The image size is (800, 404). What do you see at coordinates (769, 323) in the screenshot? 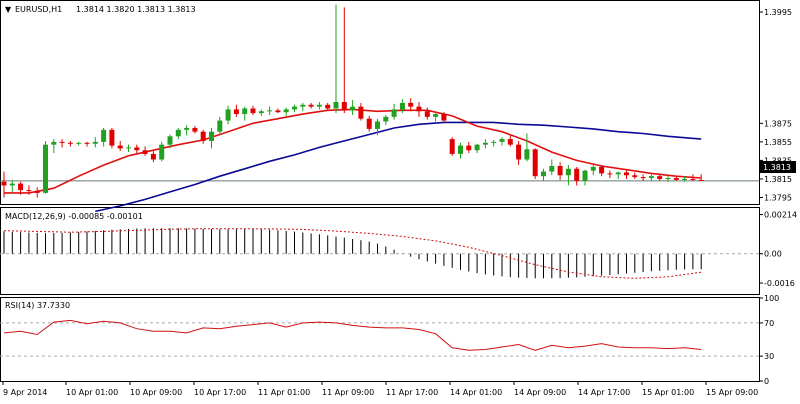
I see `rsi-tick-label: 70` at bounding box center [769, 323].